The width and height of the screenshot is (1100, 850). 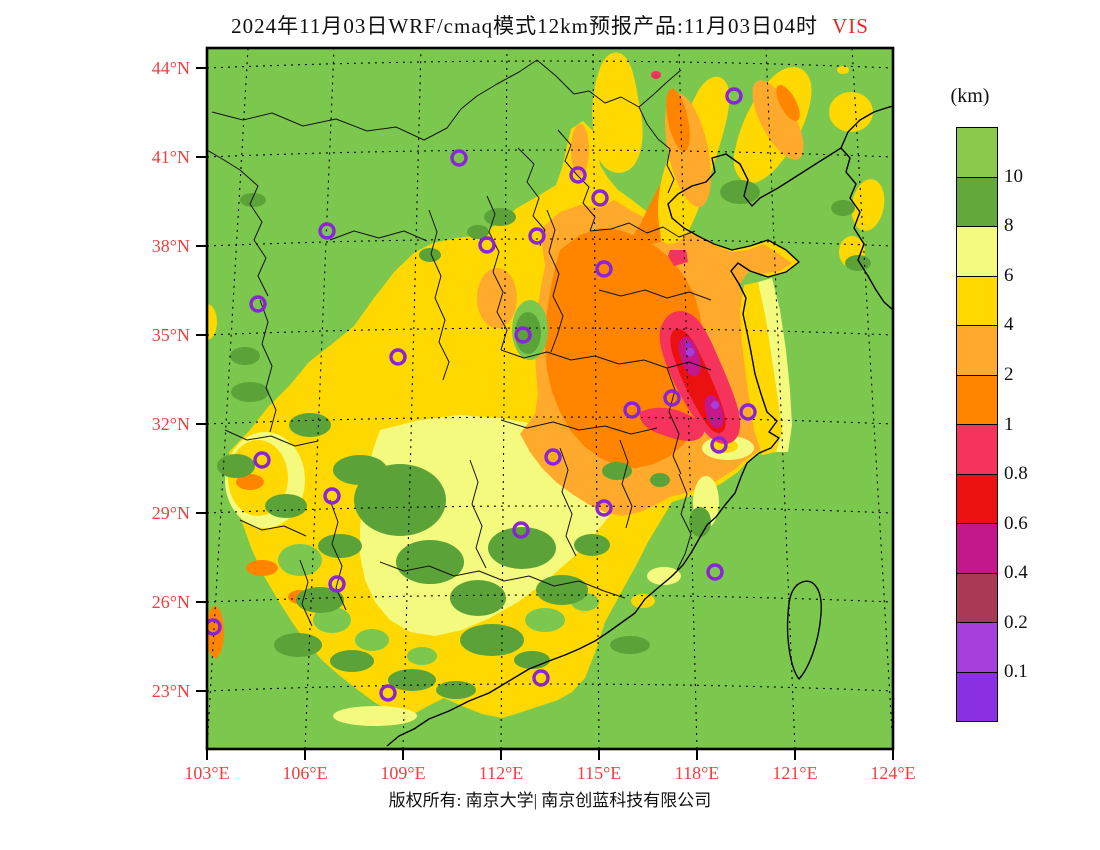 What do you see at coordinates (170, 424) in the screenshot?
I see `lat-label-32n: 32°N` at bounding box center [170, 424].